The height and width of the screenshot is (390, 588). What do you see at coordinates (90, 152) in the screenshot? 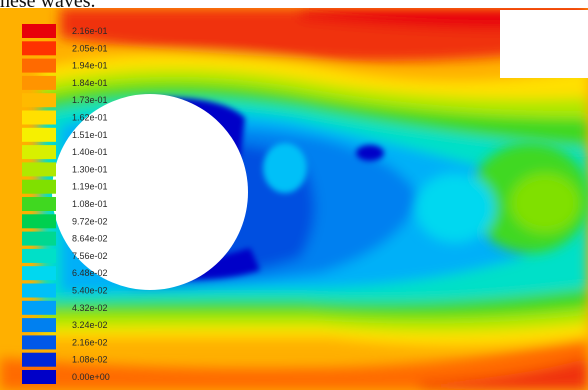
I see `legend-label: 1.40e-01` at bounding box center [90, 152].